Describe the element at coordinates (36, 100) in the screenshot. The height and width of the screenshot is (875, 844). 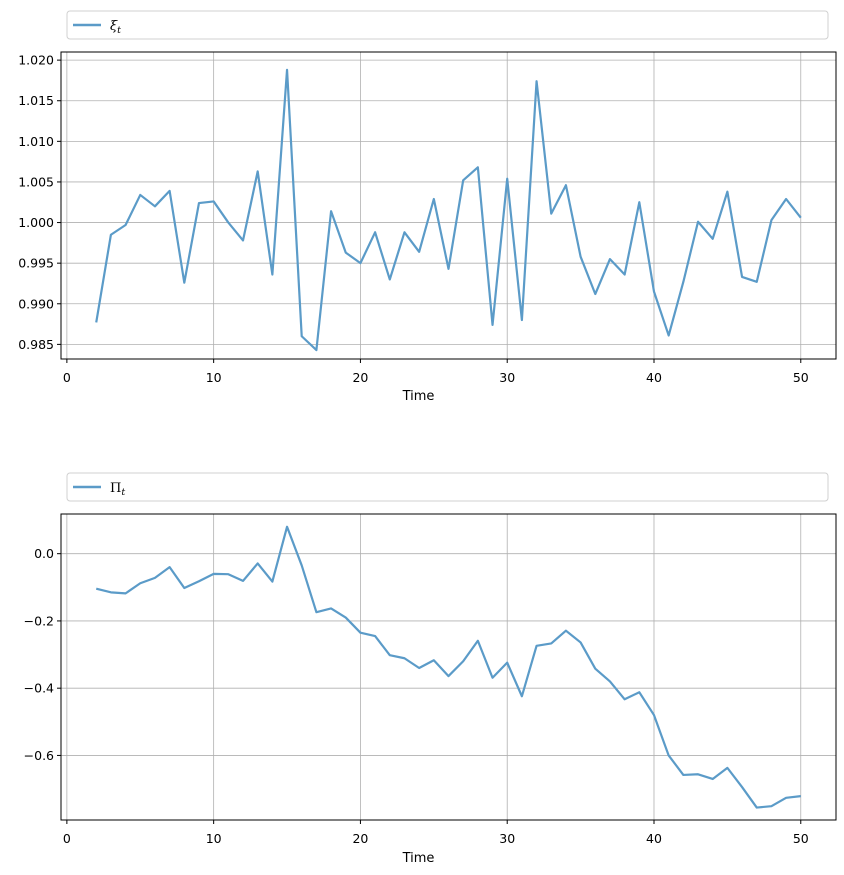
I see `y-tick-label: 1.015` at that location.